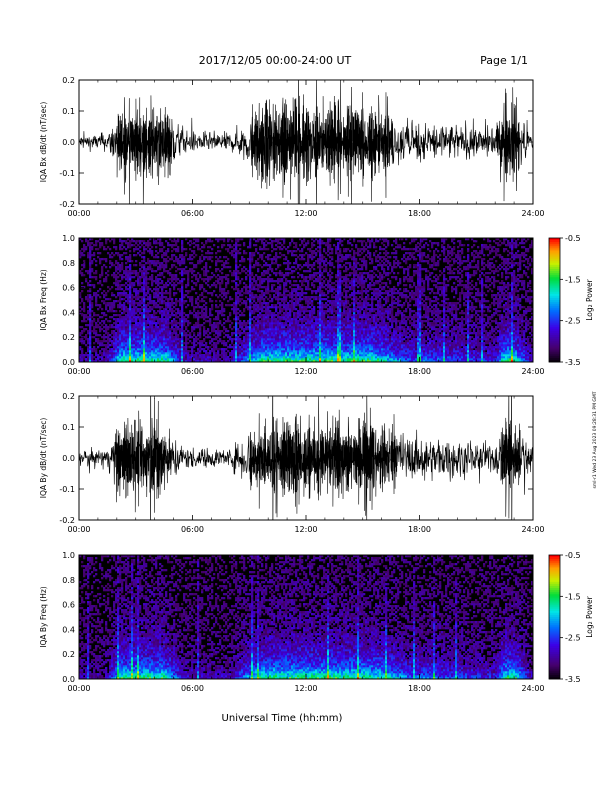 The image size is (612, 792). I want to click on side-note: sml-r1 Wed 23 Aug 2023 09:28:31 PM GMT, so click(595, 439).